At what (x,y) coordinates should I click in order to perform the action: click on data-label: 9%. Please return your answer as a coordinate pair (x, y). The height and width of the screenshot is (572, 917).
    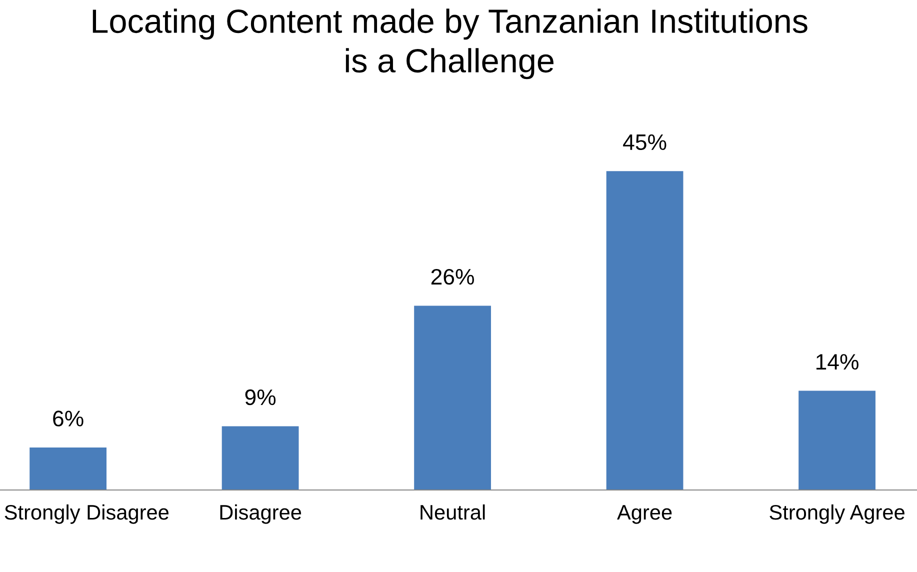
    Looking at the image, I should click on (260, 397).